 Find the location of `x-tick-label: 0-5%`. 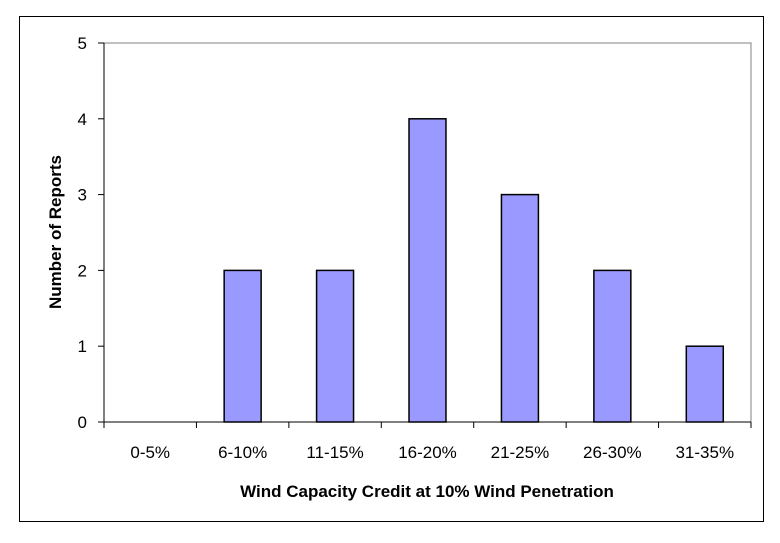

x-tick-label: 0-5% is located at coordinates (150, 452).